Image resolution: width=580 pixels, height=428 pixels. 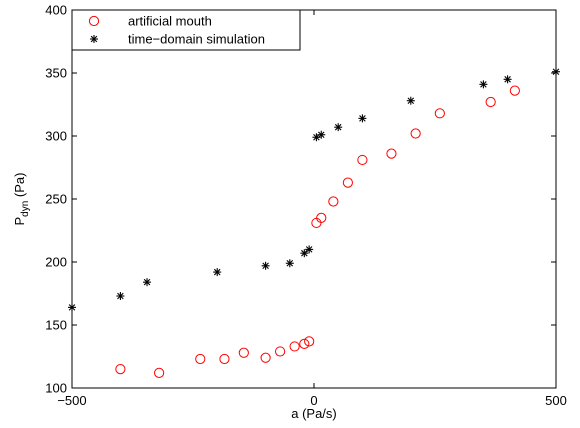 I want to click on y-axis-label-main: P, so click(x=19, y=221).